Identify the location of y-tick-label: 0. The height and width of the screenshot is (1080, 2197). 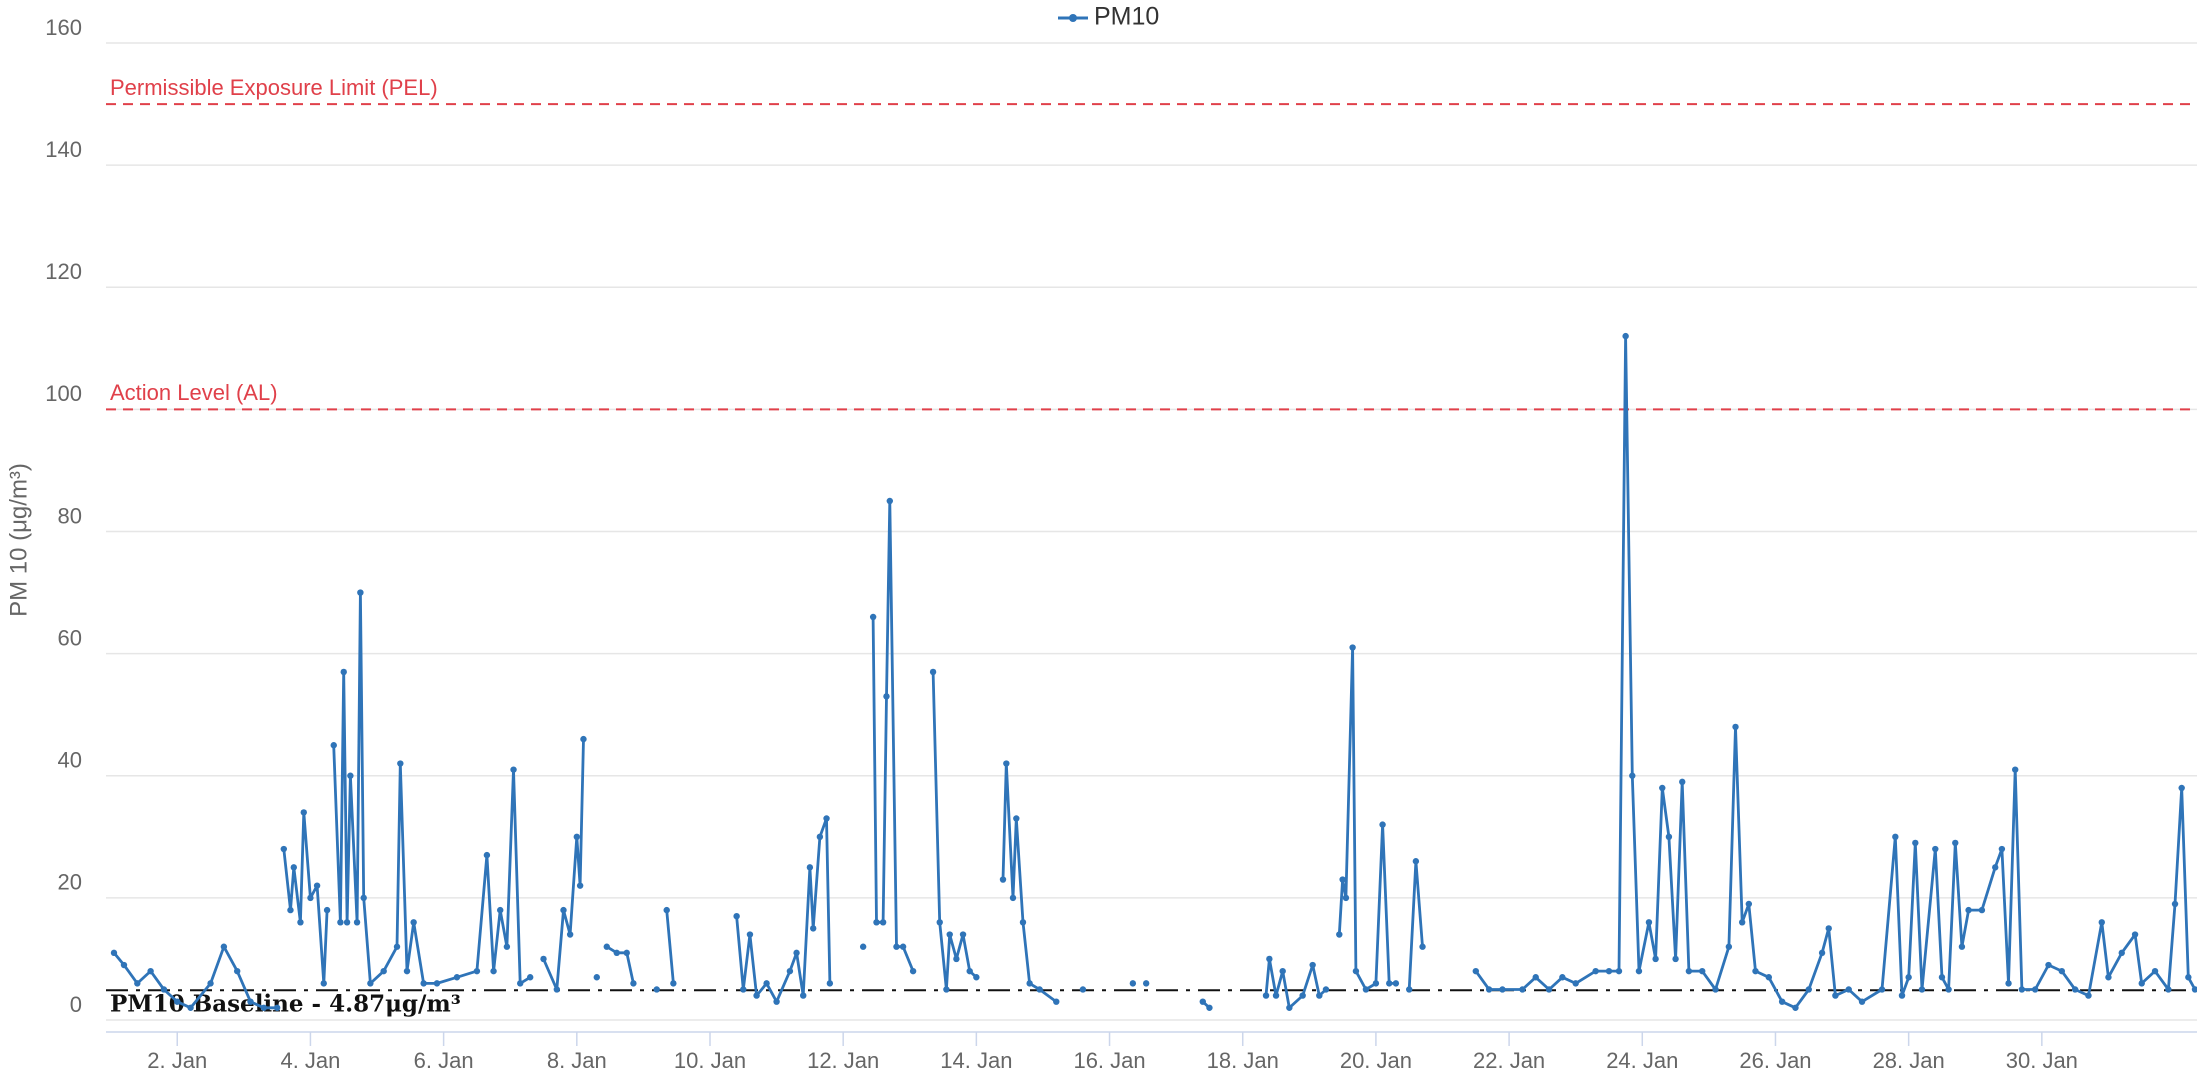
(76, 1004).